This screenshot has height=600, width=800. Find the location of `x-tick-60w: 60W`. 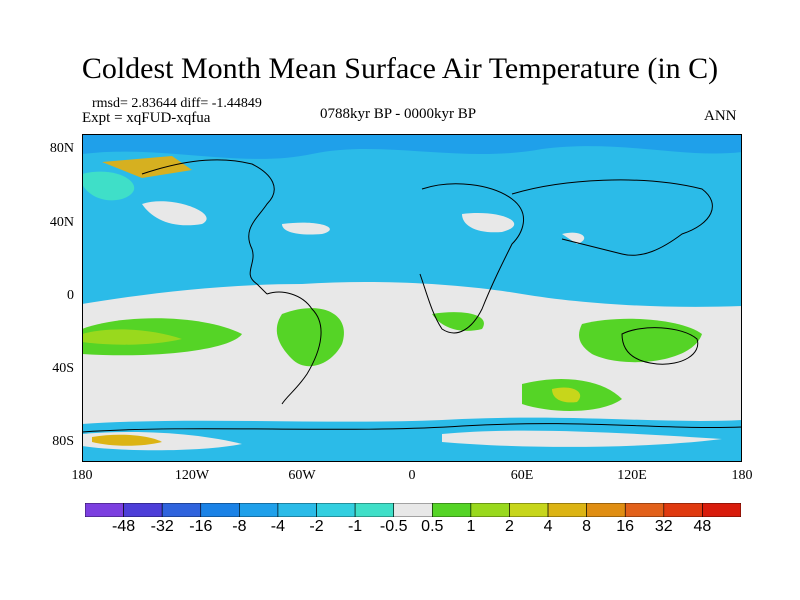

x-tick-60w: 60W is located at coordinates (302, 475).